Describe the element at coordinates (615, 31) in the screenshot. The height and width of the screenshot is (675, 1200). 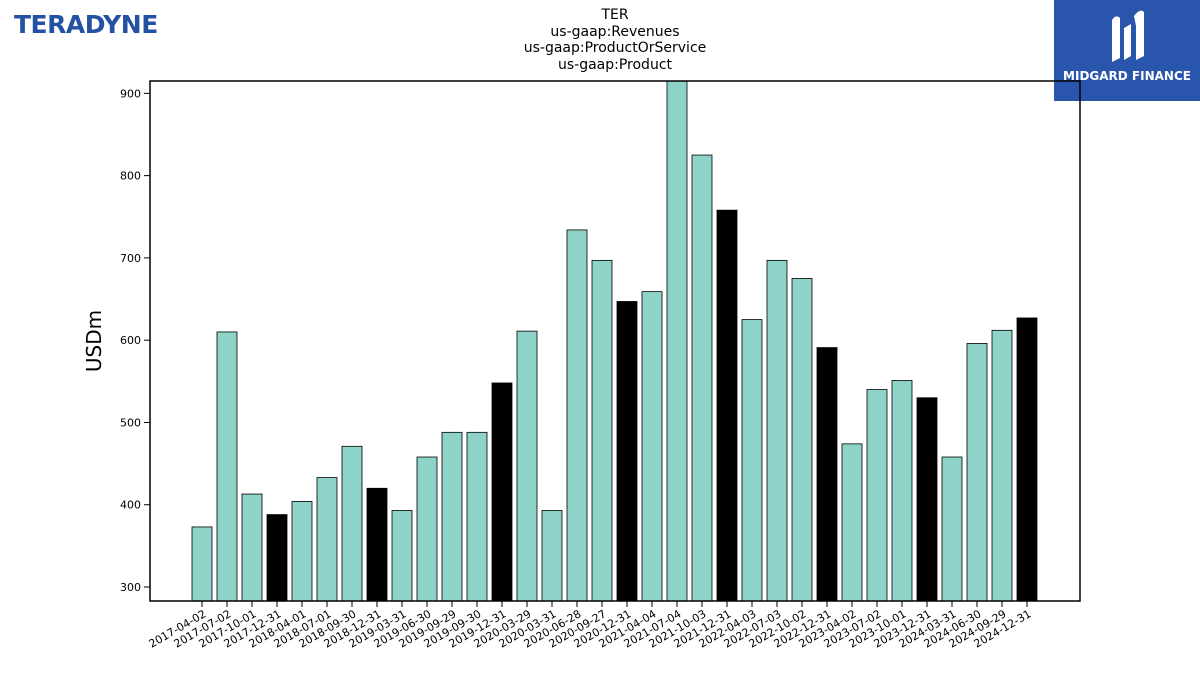
I see `chart-title-line: us-gaap:Revenues` at that location.